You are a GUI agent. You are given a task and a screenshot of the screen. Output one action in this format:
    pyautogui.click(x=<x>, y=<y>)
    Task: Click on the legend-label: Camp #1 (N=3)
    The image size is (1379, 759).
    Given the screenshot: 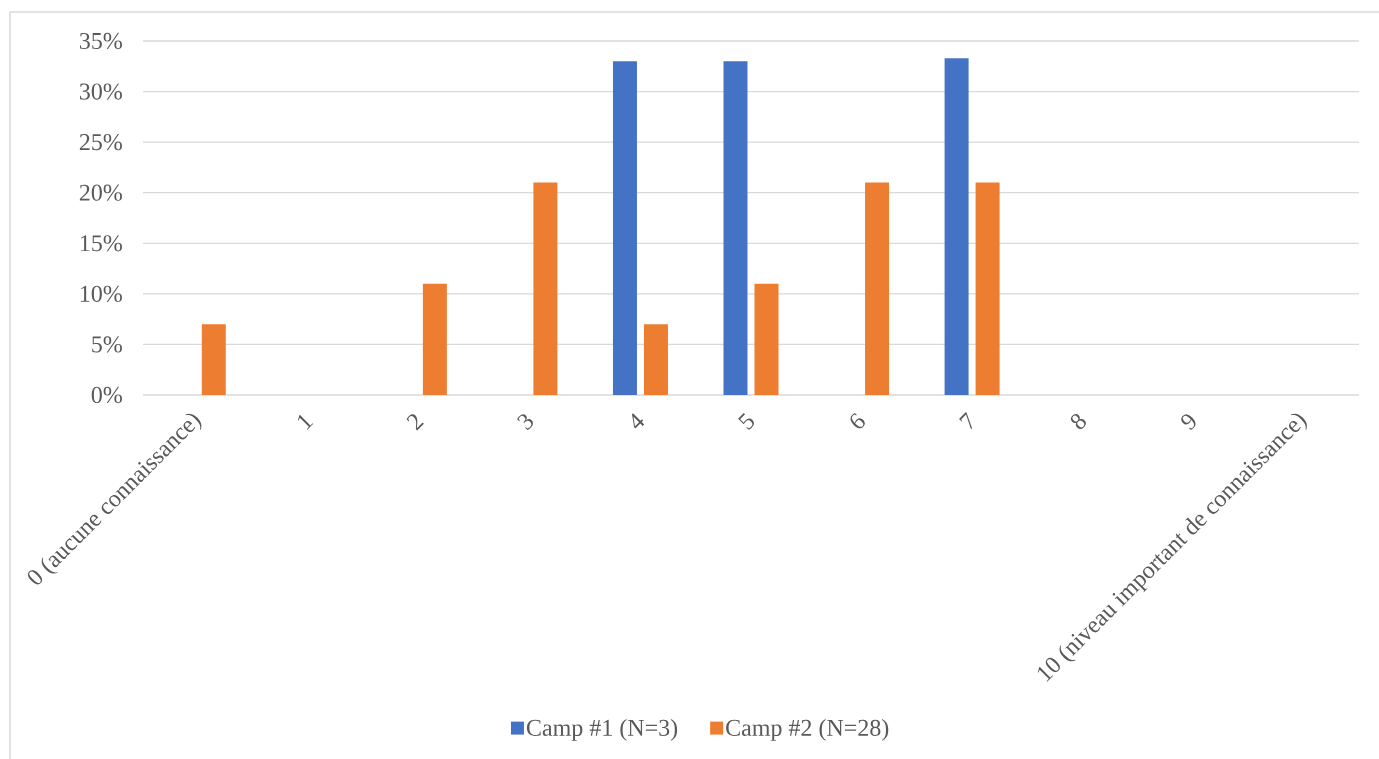 What is the action you would take?
    pyautogui.click(x=602, y=730)
    